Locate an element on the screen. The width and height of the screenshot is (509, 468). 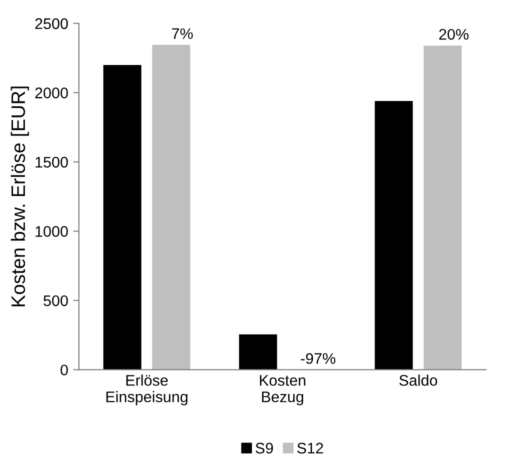
legend-label: S9 is located at coordinates (264, 448).